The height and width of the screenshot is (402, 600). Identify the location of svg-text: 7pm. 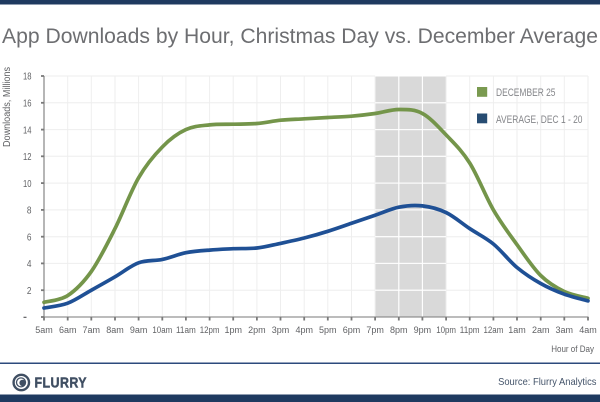
(375, 330).